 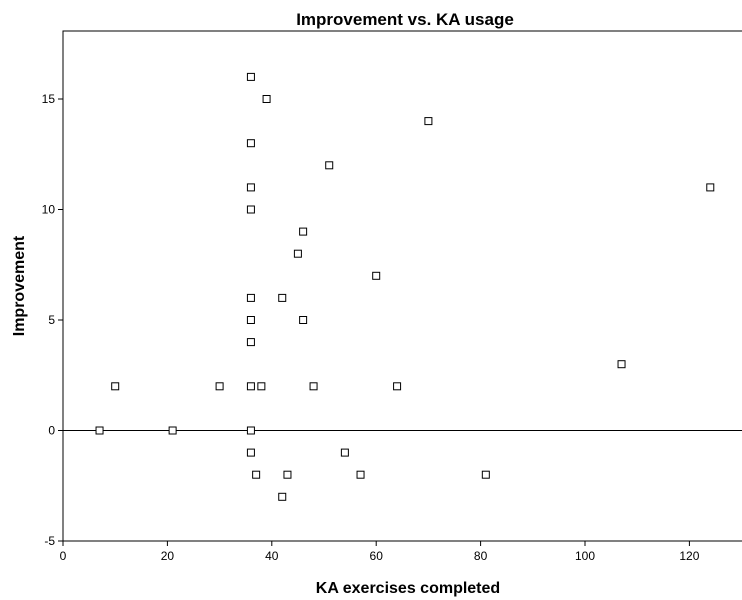 I want to click on x-tick-label: 80, so click(x=481, y=556).